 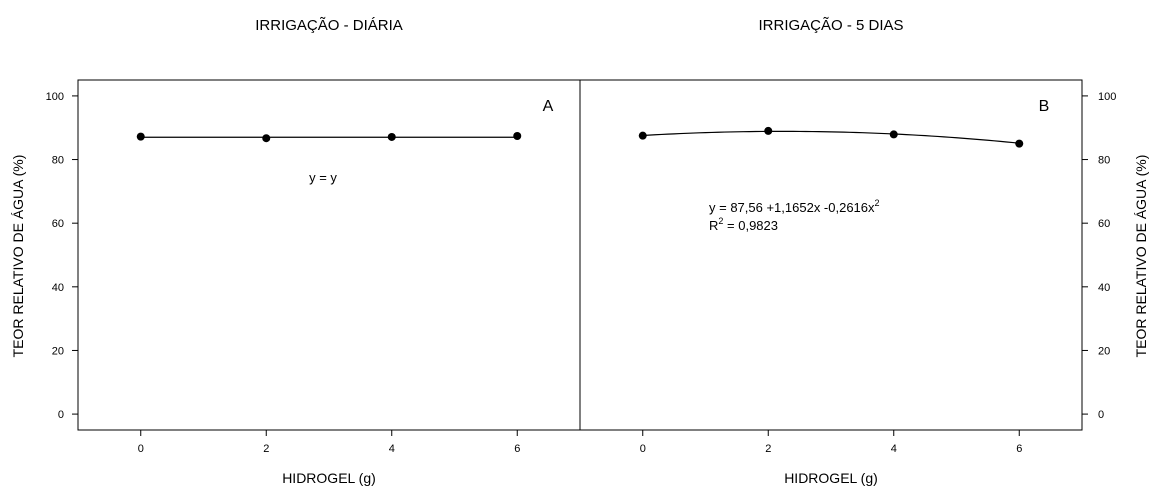 I want to click on panel-a-xtick-label: 6, so click(x=517, y=449).